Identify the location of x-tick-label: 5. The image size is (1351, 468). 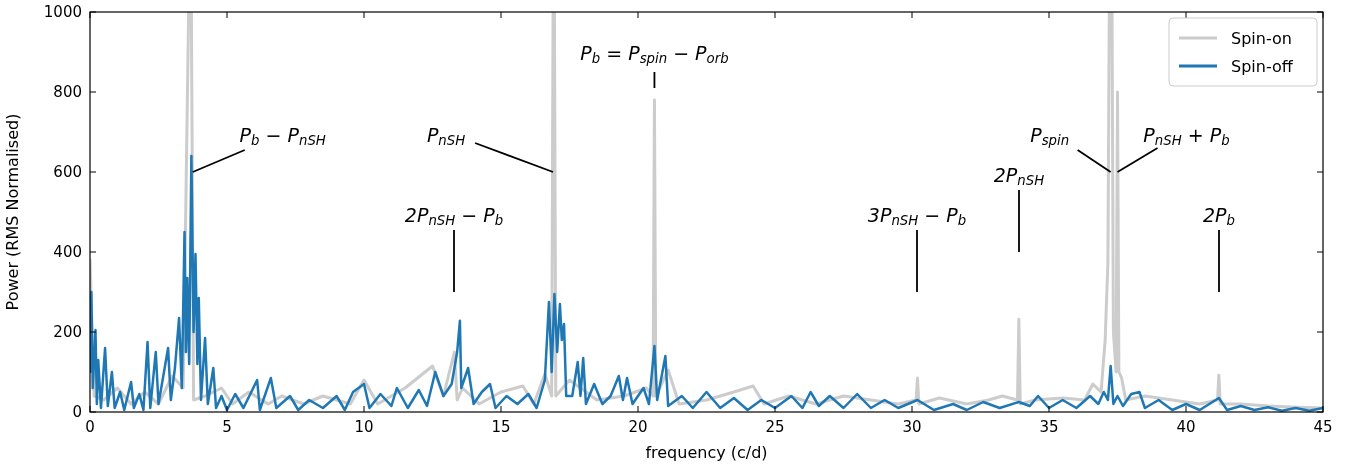
(227, 427).